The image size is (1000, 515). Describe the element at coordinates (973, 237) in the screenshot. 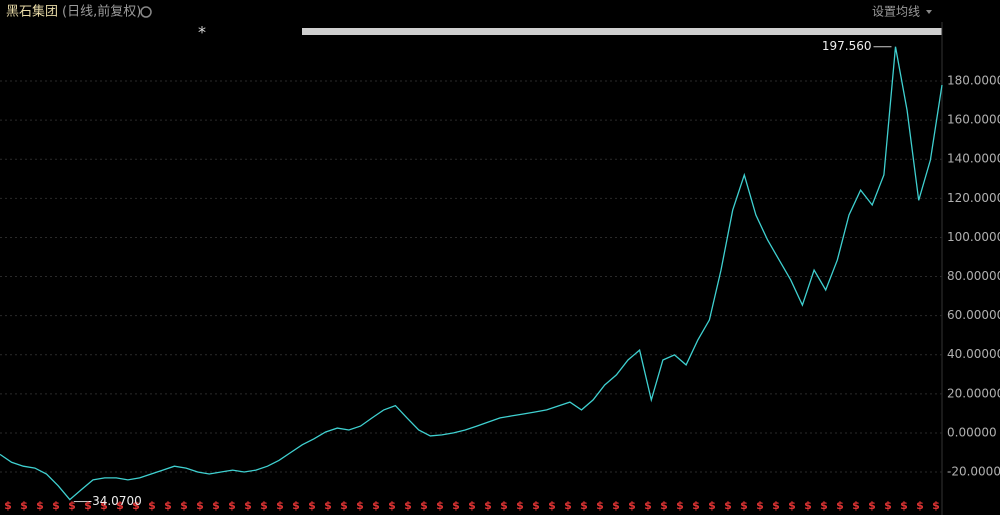

I see `y-tick-label: 100.00000` at that location.